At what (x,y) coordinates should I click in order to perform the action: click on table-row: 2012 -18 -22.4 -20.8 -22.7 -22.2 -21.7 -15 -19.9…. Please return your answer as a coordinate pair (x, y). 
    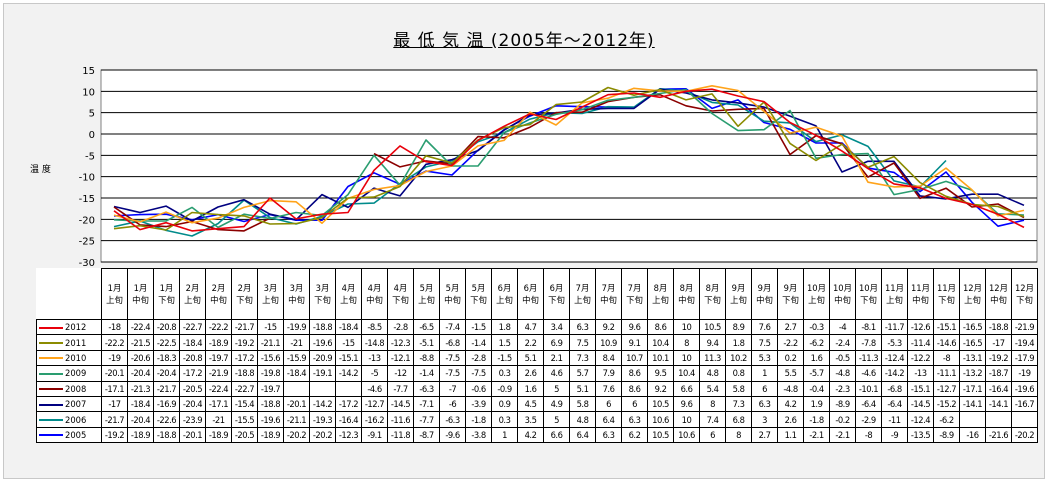
    Looking at the image, I should click on (537, 327).